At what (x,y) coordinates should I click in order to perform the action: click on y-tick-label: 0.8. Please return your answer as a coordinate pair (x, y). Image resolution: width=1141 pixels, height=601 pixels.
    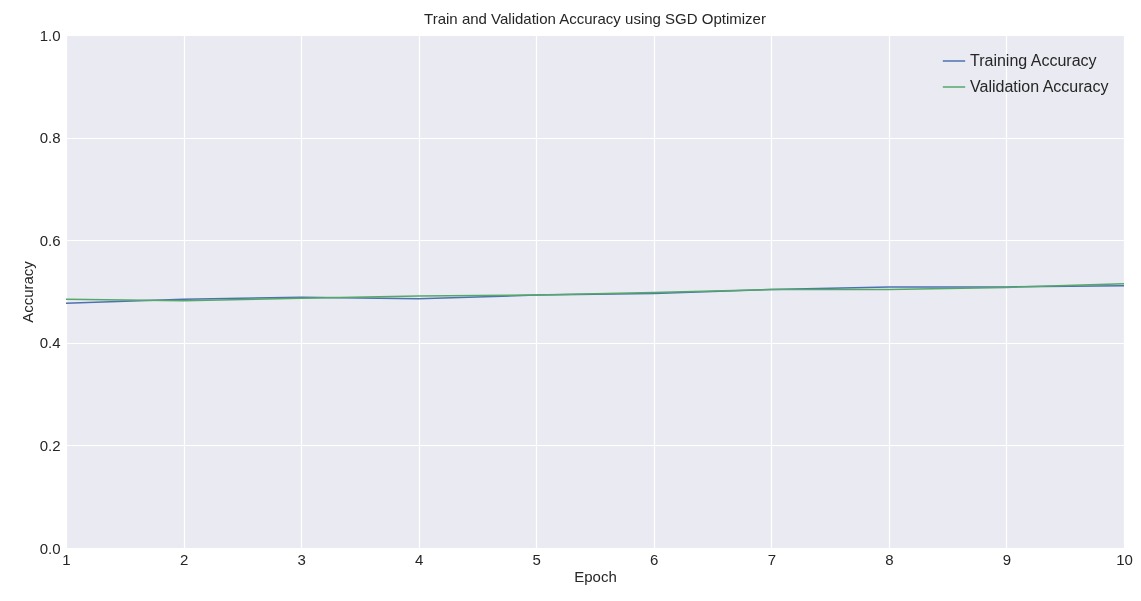
    Looking at the image, I should click on (50, 138).